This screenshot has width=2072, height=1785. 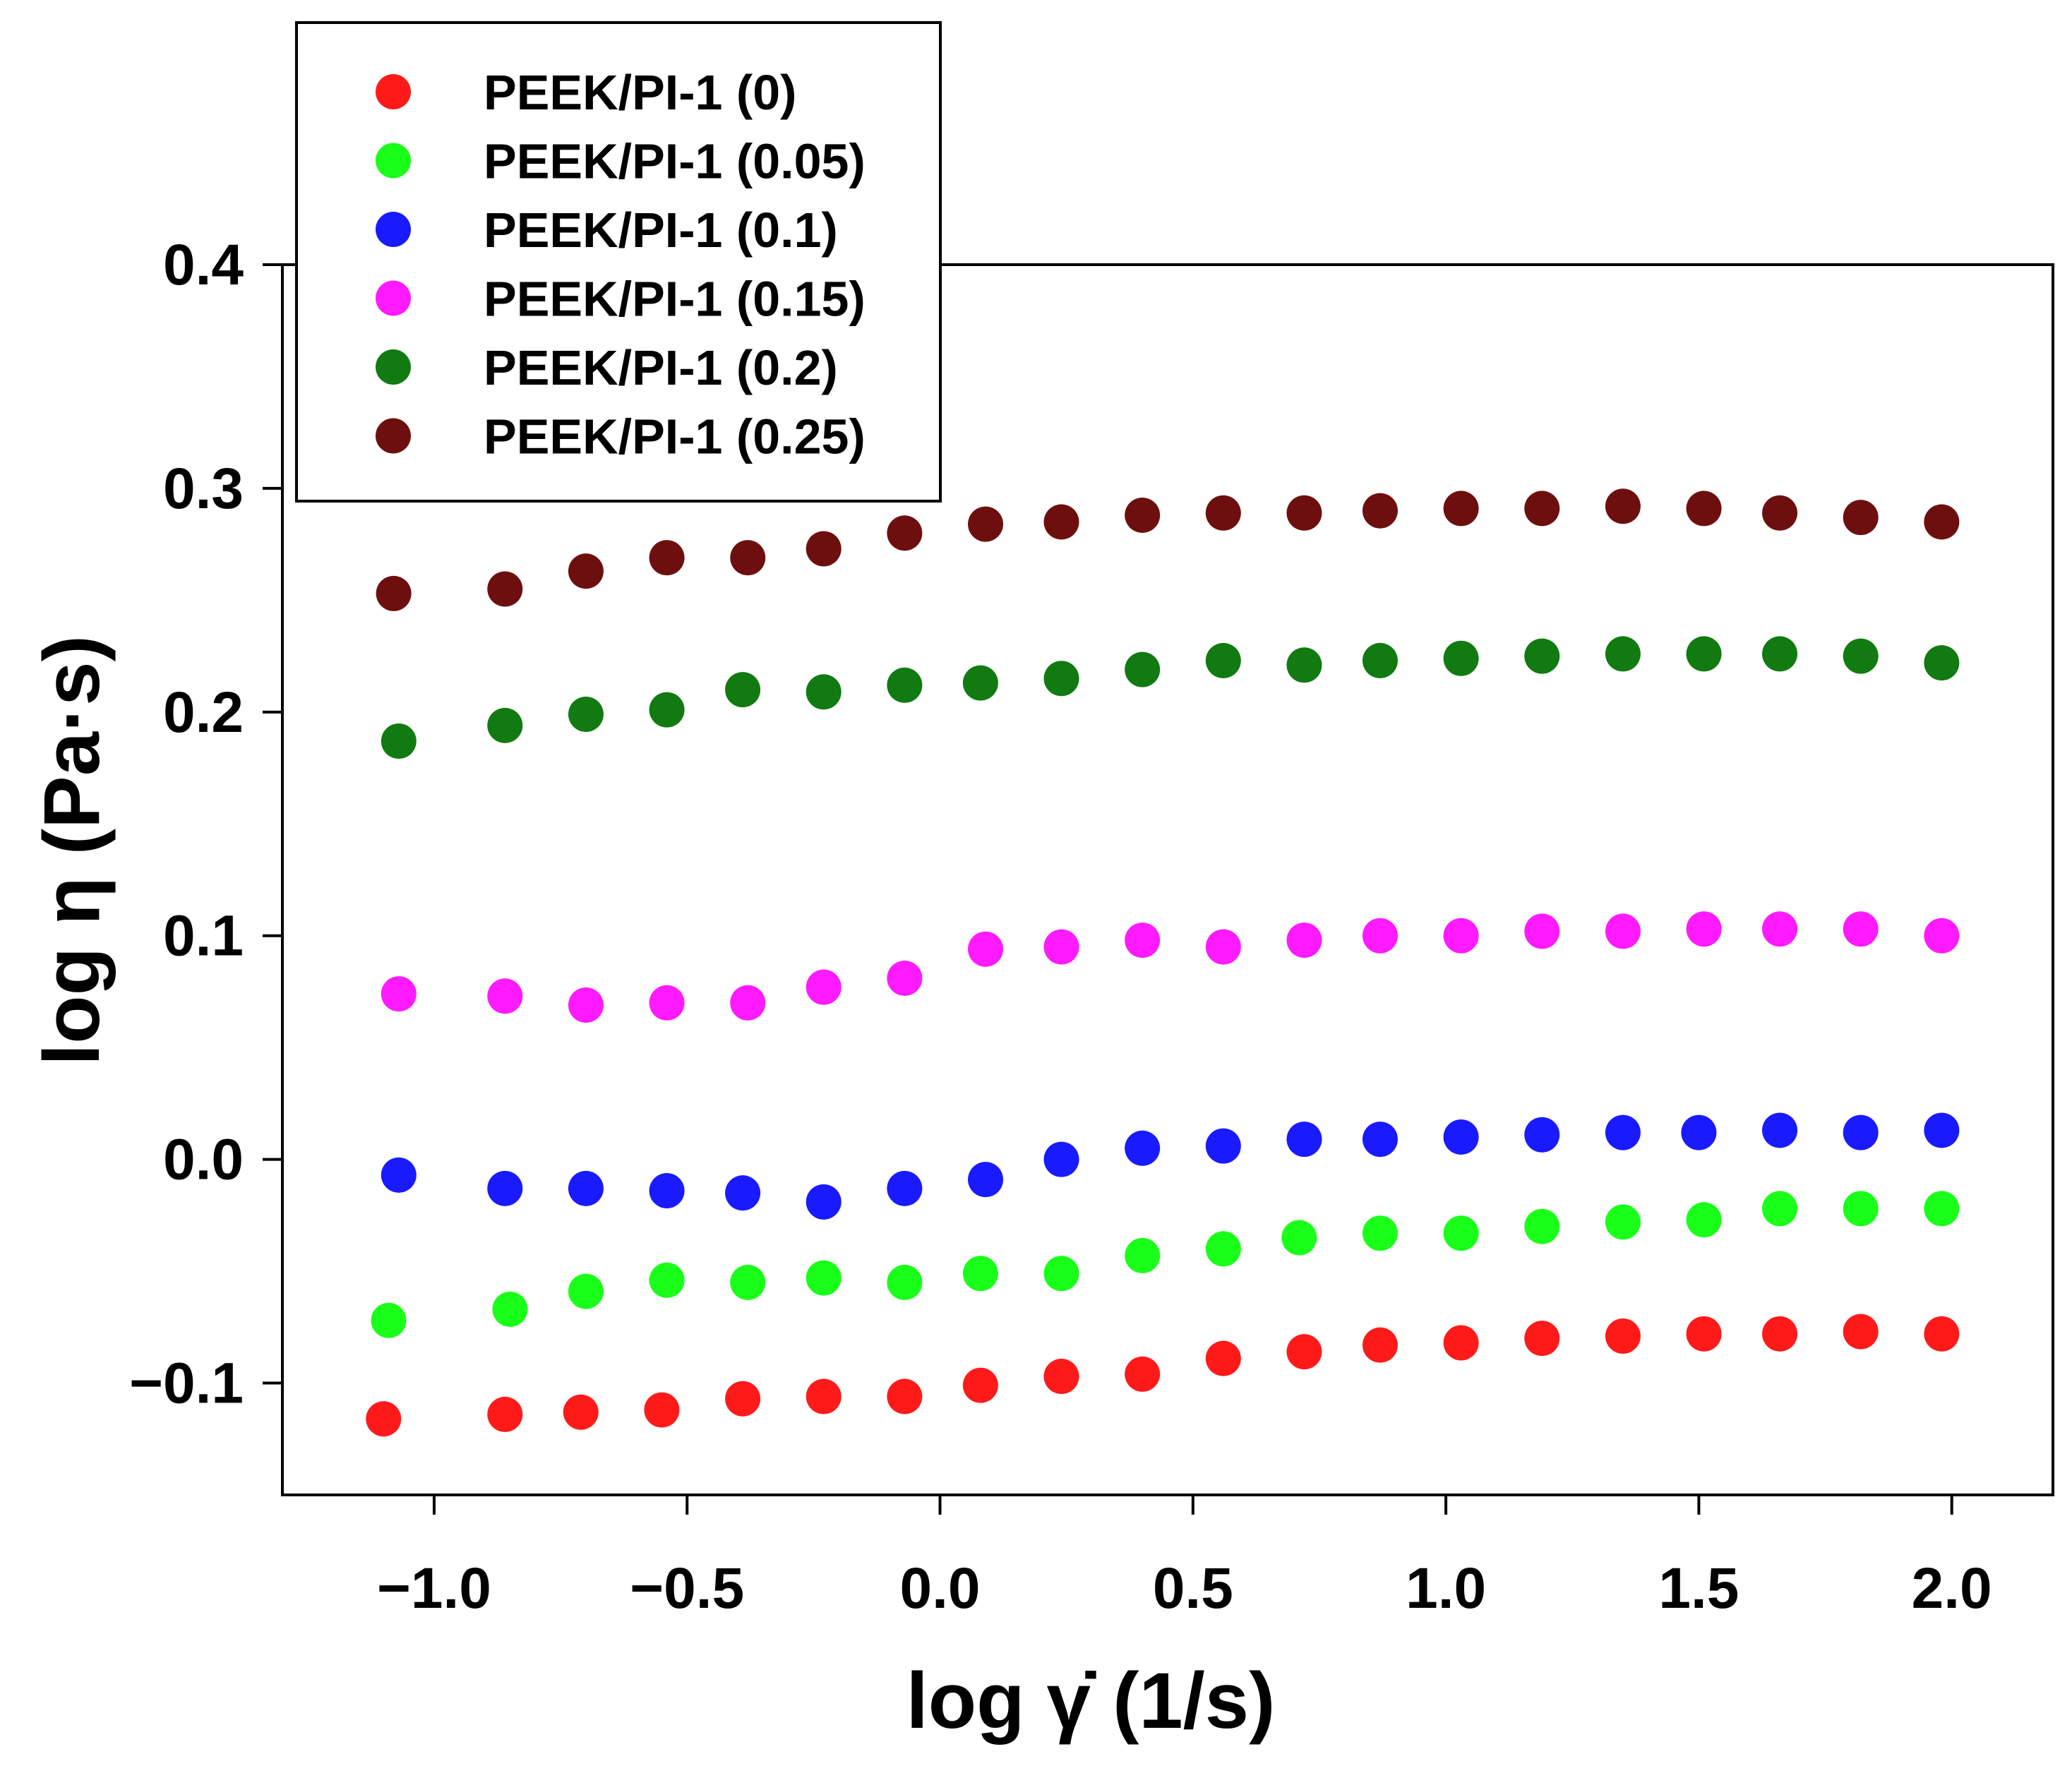 What do you see at coordinates (661, 367) in the screenshot?
I see `legend-label: PEEK/PI-1 (0.2)` at bounding box center [661, 367].